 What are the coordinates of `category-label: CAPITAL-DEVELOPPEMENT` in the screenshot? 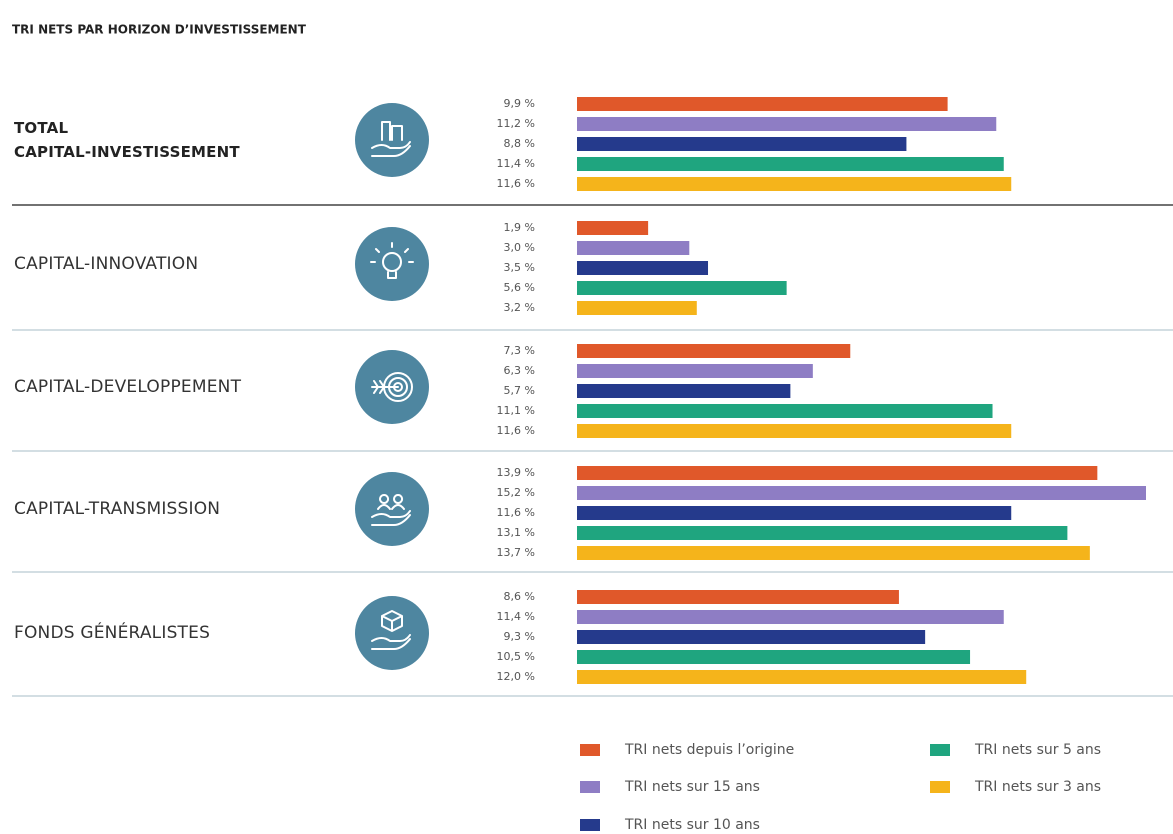 It's located at (128, 387).